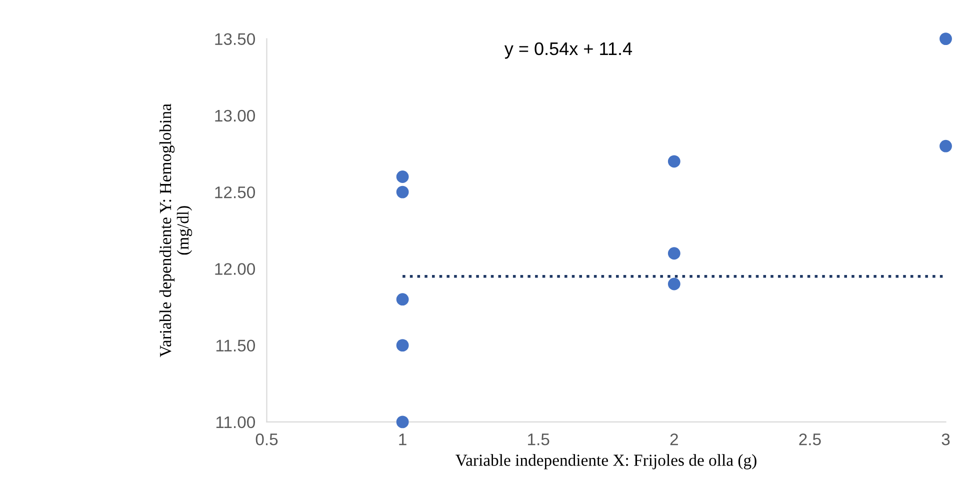  Describe the element at coordinates (235, 192) in the screenshot. I see `y-tick-label: 12.50` at that location.